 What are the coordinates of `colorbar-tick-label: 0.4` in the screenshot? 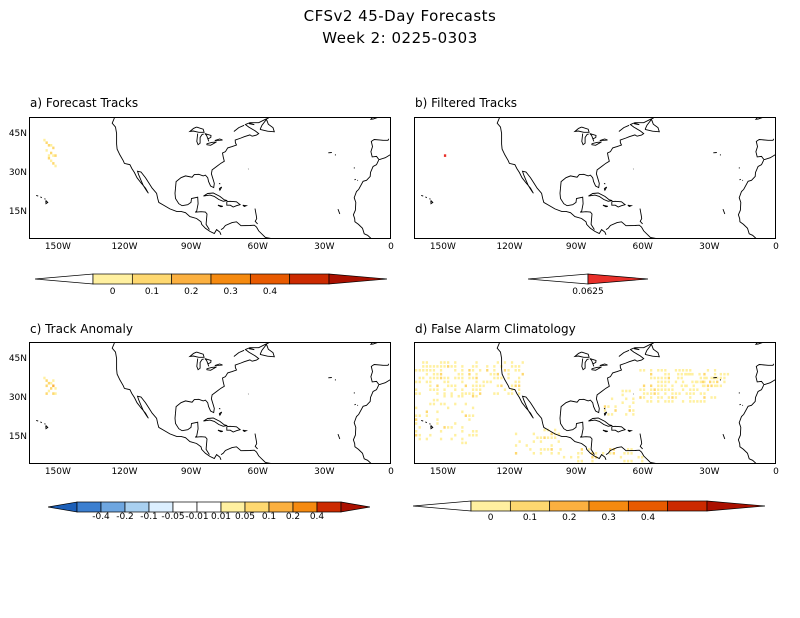 It's located at (317, 517).